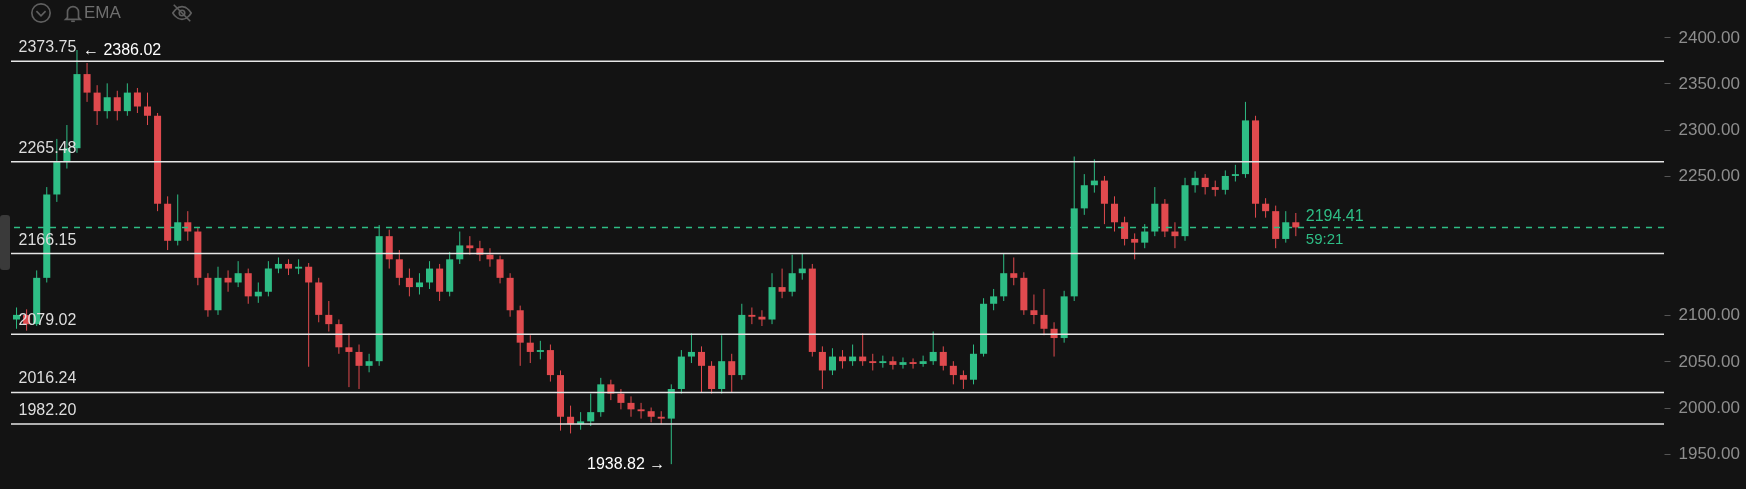 The image size is (1746, 489). I want to click on y-tick-label: 2100.00, so click(1709, 315).